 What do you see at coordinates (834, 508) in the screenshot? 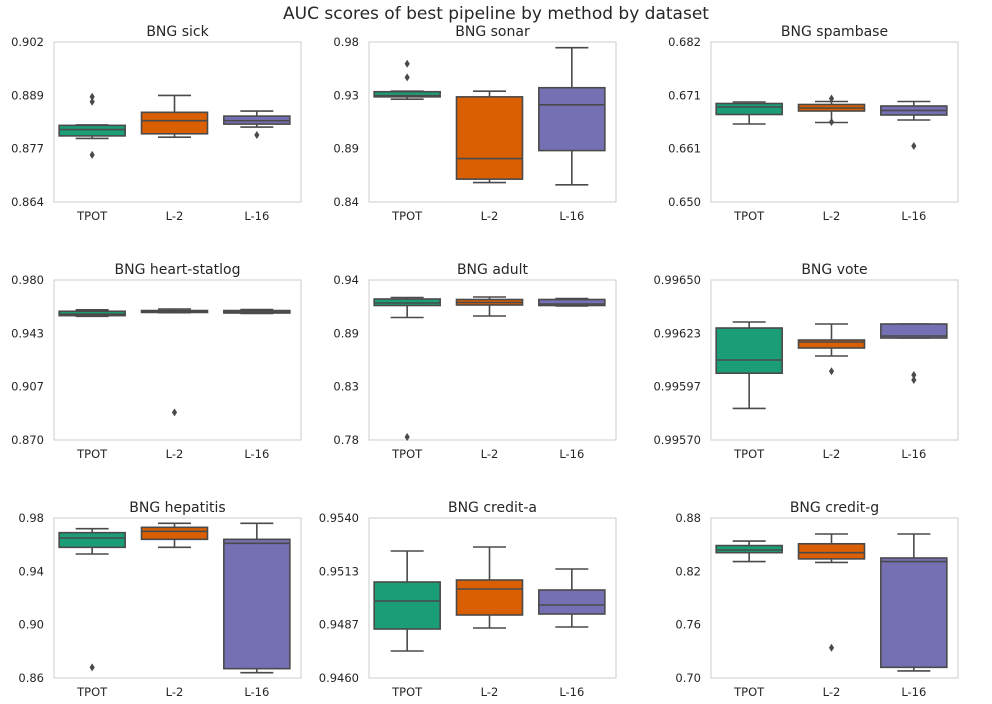
I see `panel-title: BNG credit-g` at bounding box center [834, 508].